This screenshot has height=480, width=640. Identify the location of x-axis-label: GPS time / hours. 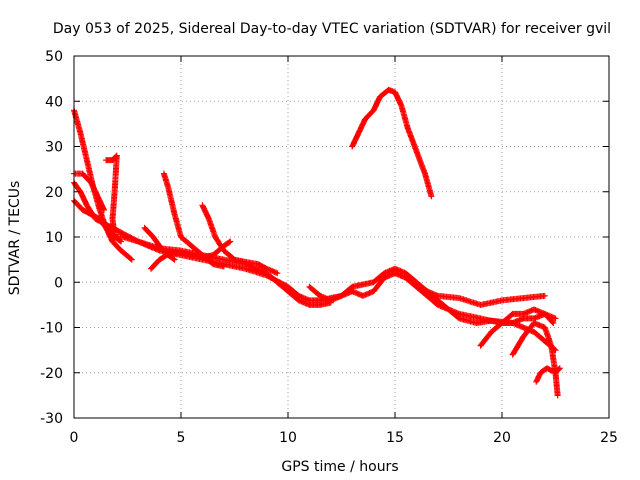
(339, 467).